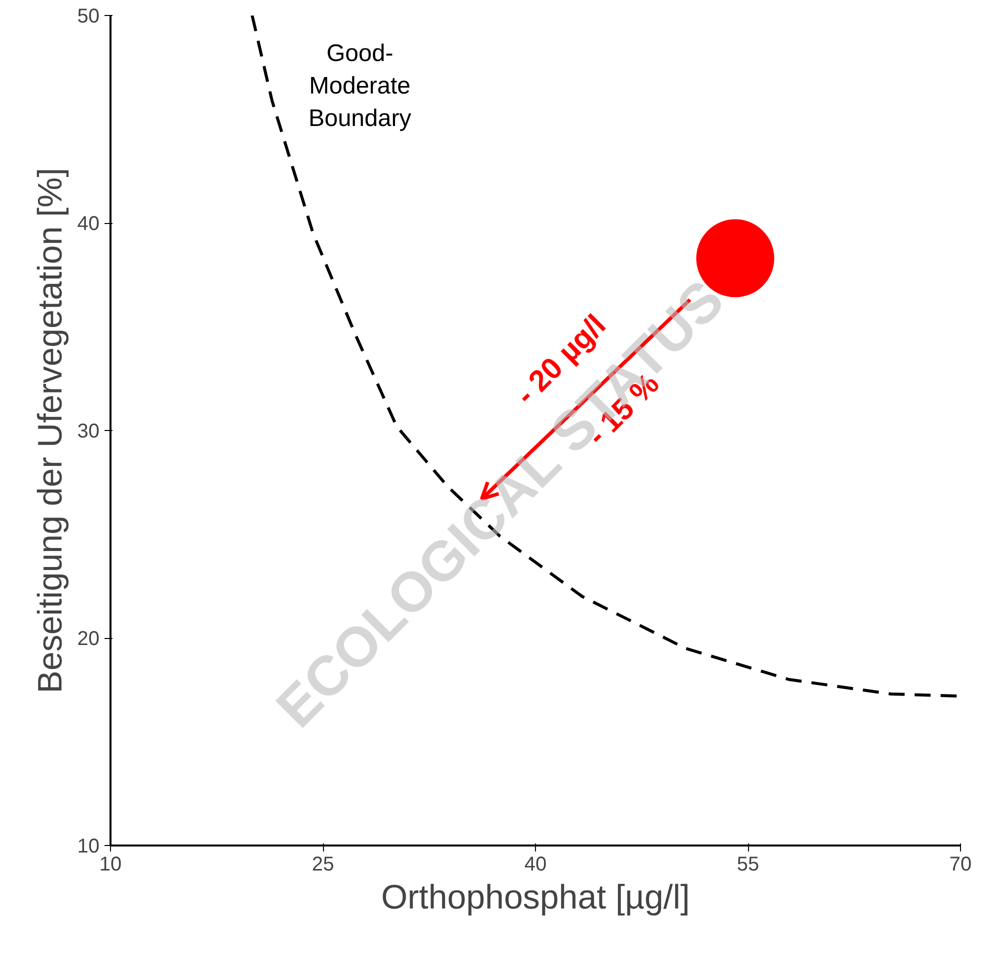 Image resolution: width=996 pixels, height=963 pixels. I want to click on x-tick-label: 70, so click(960, 865).